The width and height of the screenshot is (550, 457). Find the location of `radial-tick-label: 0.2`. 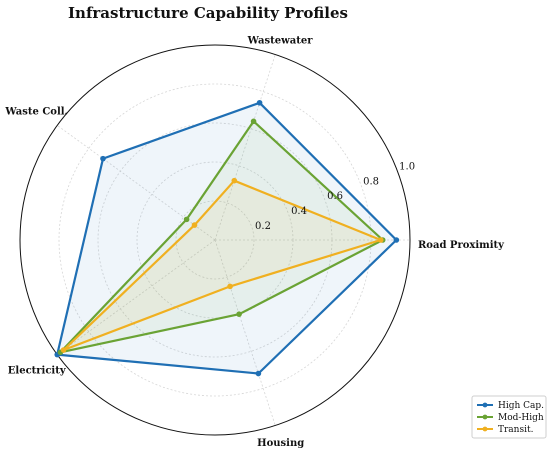

radial-tick-label: 0.2 is located at coordinates (263, 226).